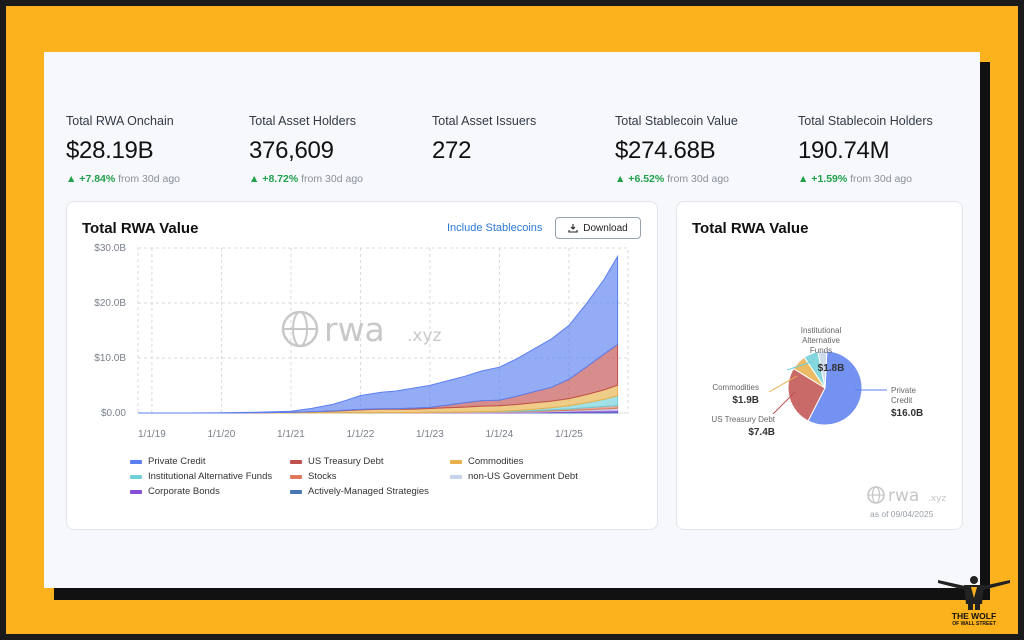 The image size is (1024, 640). I want to click on pie-slice-private-credit, so click(835, 388).